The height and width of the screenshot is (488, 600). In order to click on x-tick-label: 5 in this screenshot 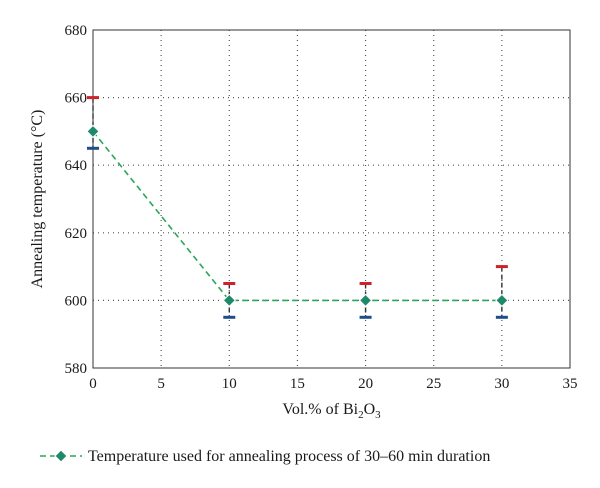, I will do `click(161, 384)`.